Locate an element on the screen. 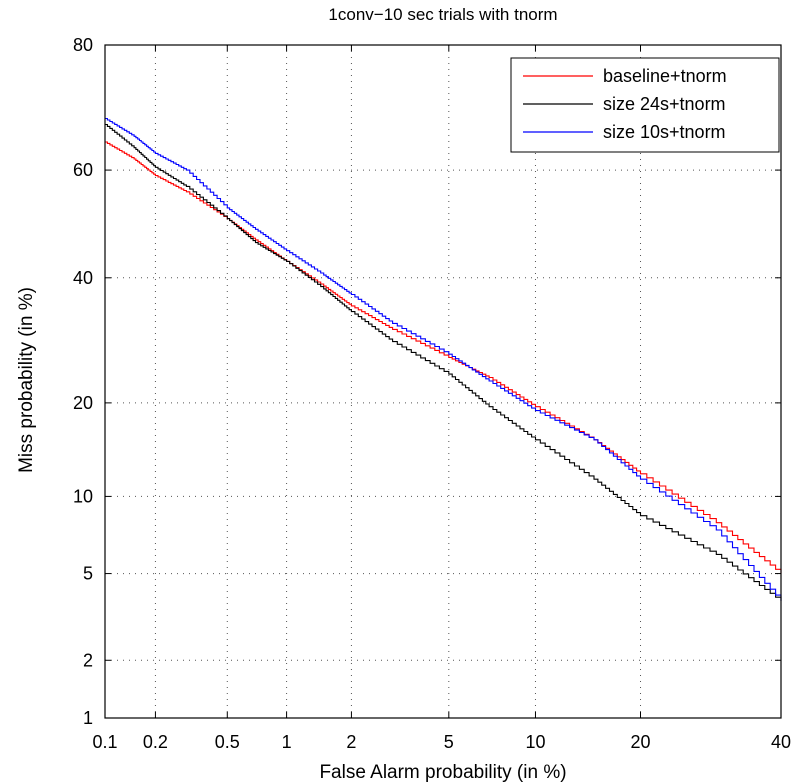  x-tick-label: 5 is located at coordinates (449, 742).